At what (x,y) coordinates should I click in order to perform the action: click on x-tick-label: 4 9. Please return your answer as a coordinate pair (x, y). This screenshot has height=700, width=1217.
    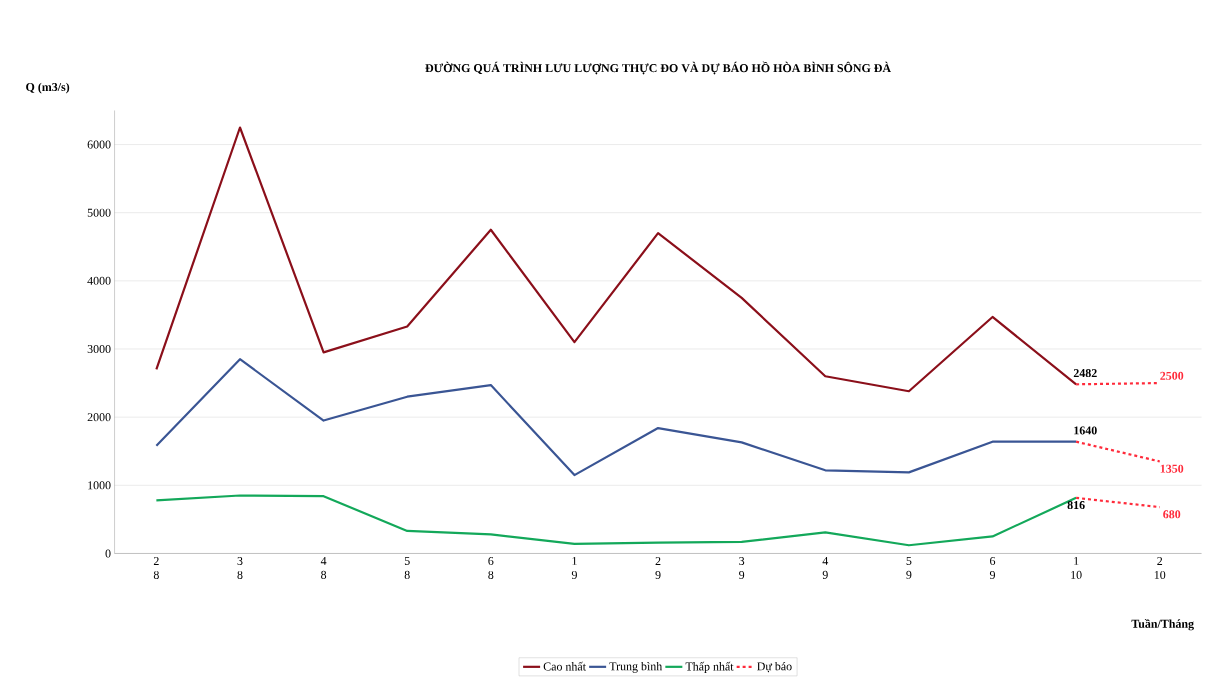
    Looking at the image, I should click on (825, 567).